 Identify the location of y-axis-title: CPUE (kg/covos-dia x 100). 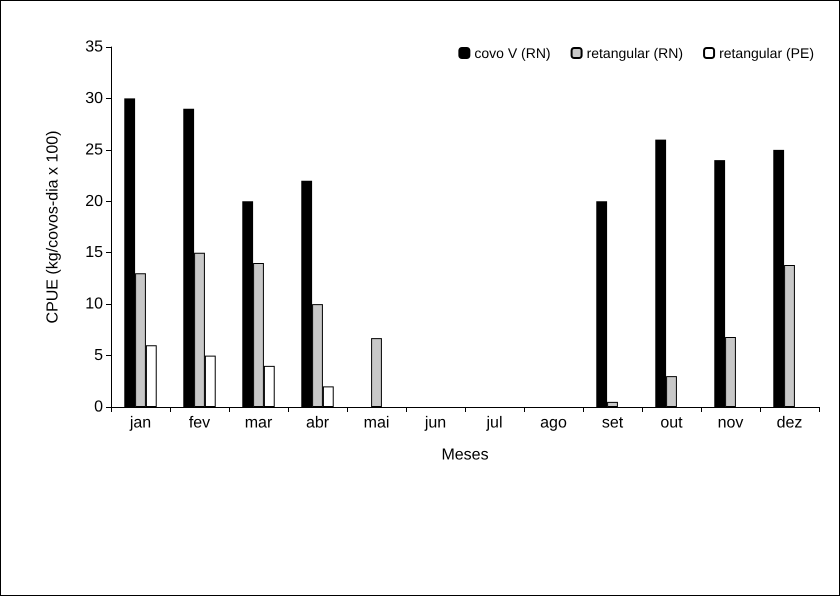
(53, 227).